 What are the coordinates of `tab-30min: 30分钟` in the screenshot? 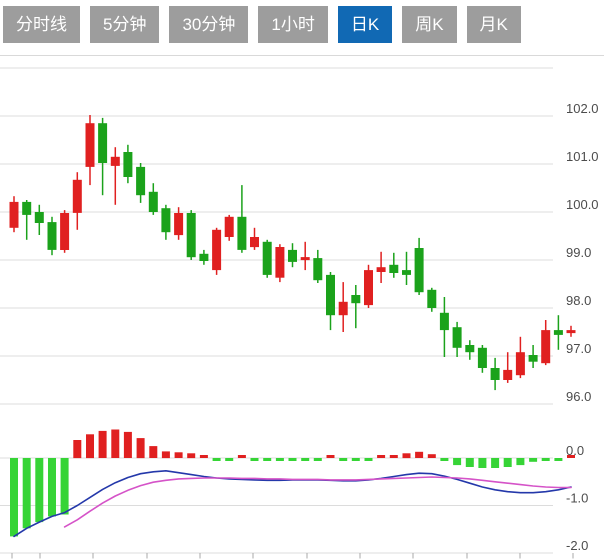 It's located at (209, 24).